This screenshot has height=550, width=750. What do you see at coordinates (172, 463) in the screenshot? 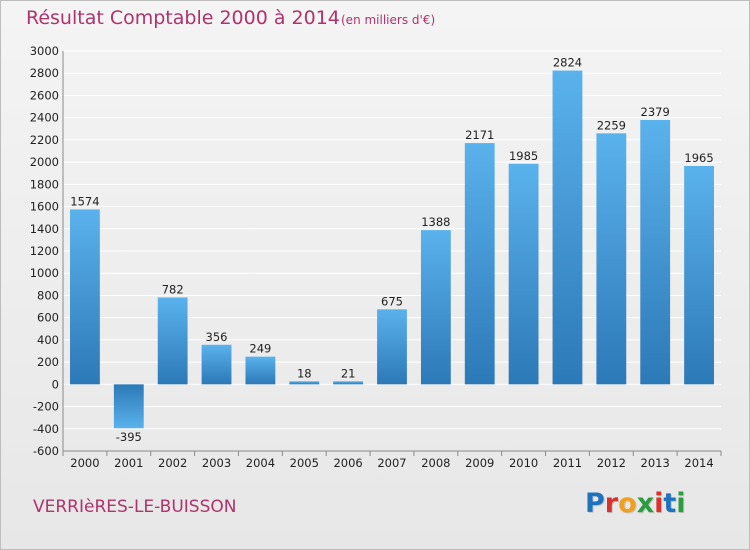
I see `x-tick-label: 2002` at bounding box center [172, 463].